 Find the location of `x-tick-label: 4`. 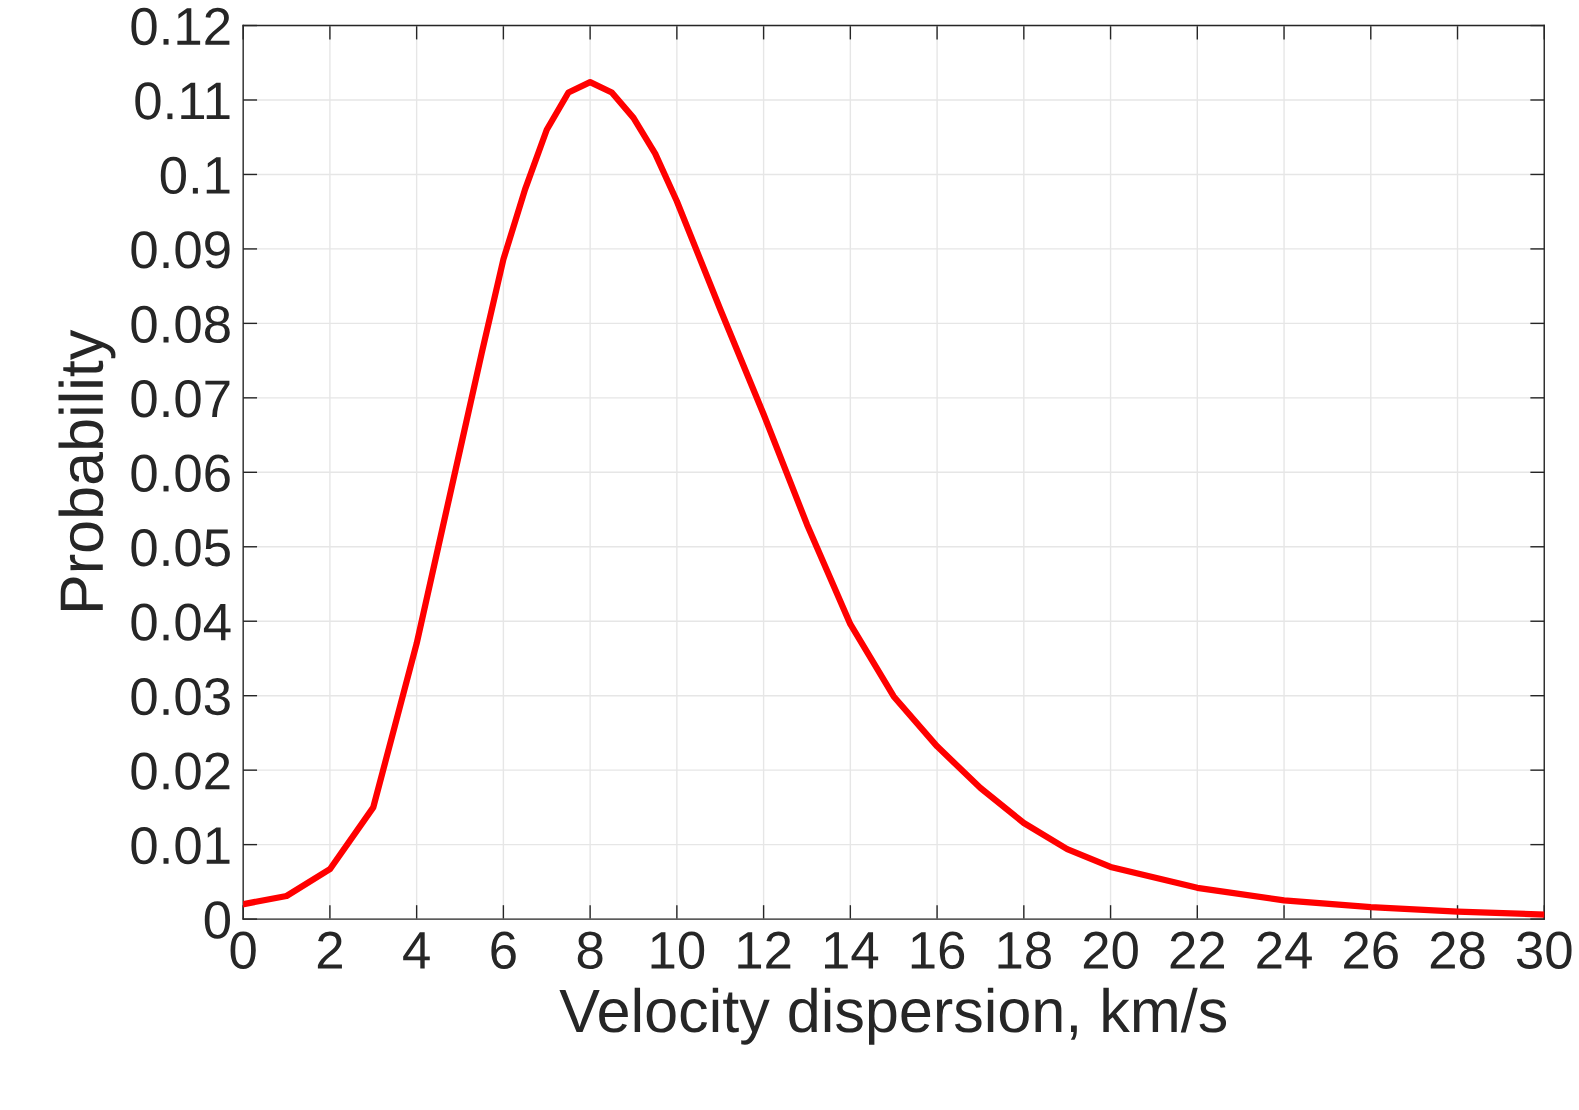

x-tick-label: 4 is located at coordinates (416, 950).